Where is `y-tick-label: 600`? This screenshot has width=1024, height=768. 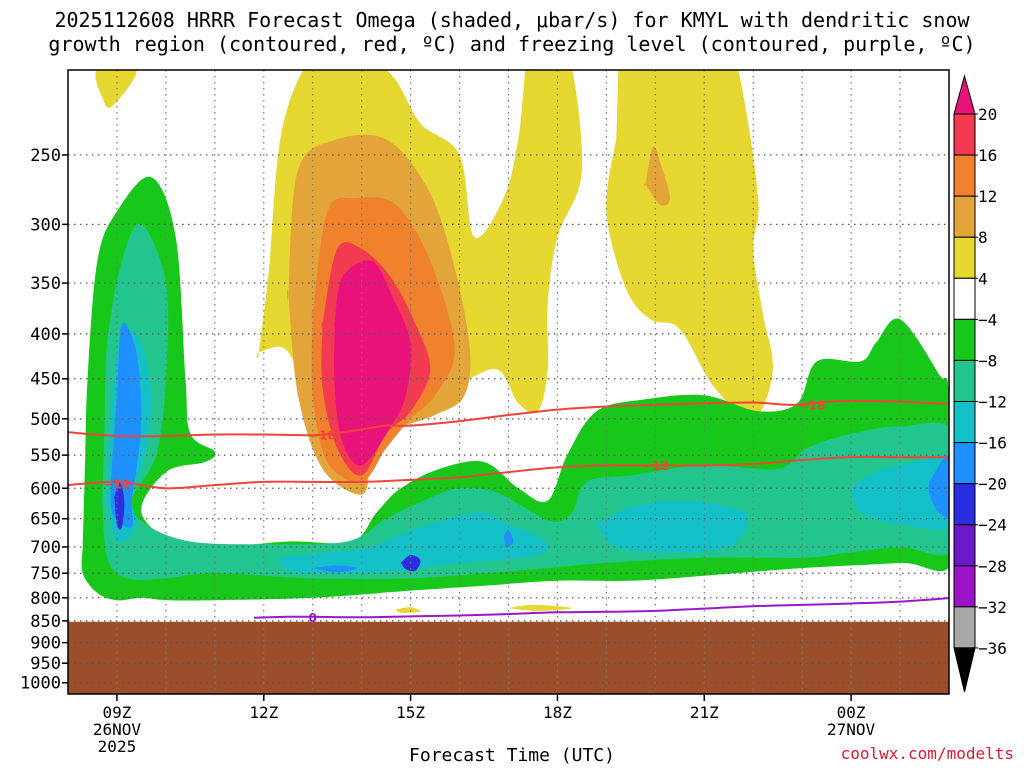 y-tick-label: 600 is located at coordinates (45, 489).